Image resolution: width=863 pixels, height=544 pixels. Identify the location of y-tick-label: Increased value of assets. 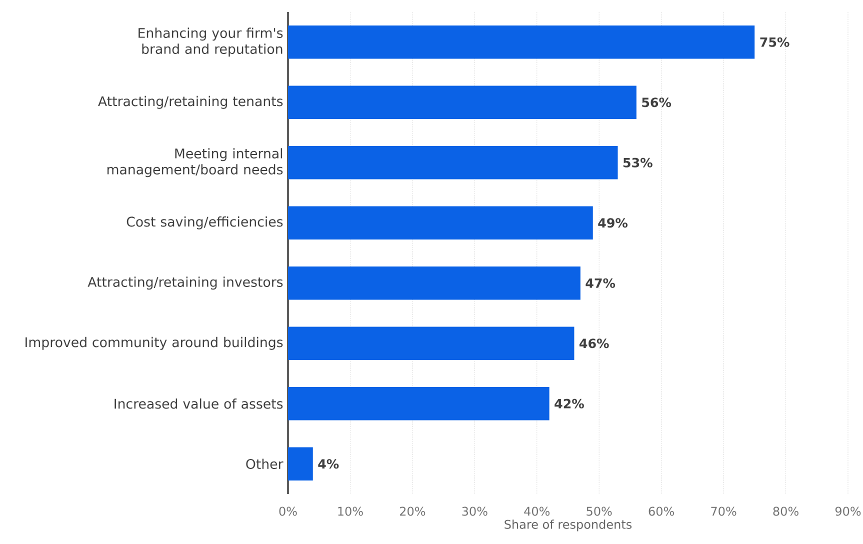
(198, 403).